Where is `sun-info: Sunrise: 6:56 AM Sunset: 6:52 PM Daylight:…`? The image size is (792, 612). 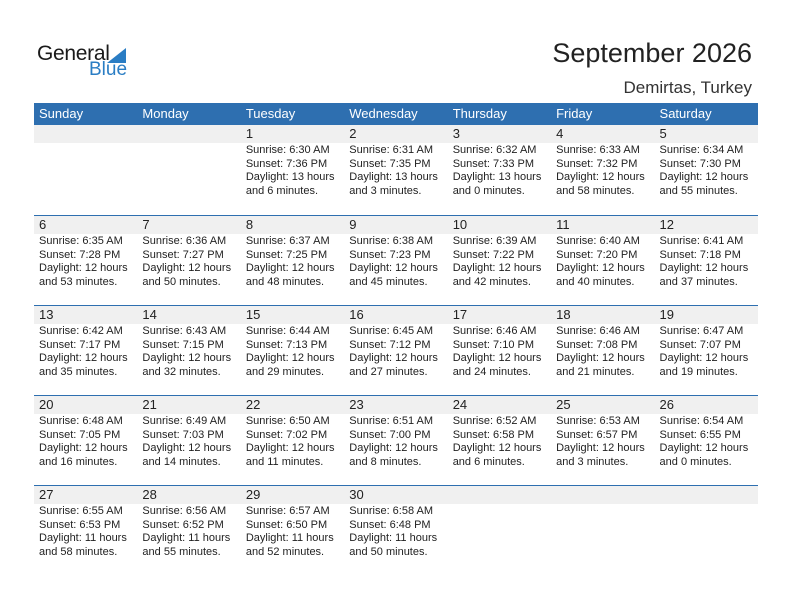
sun-info: Sunrise: 6:56 AM Sunset: 6:52 PM Daylight:… is located at coordinates (188, 531).